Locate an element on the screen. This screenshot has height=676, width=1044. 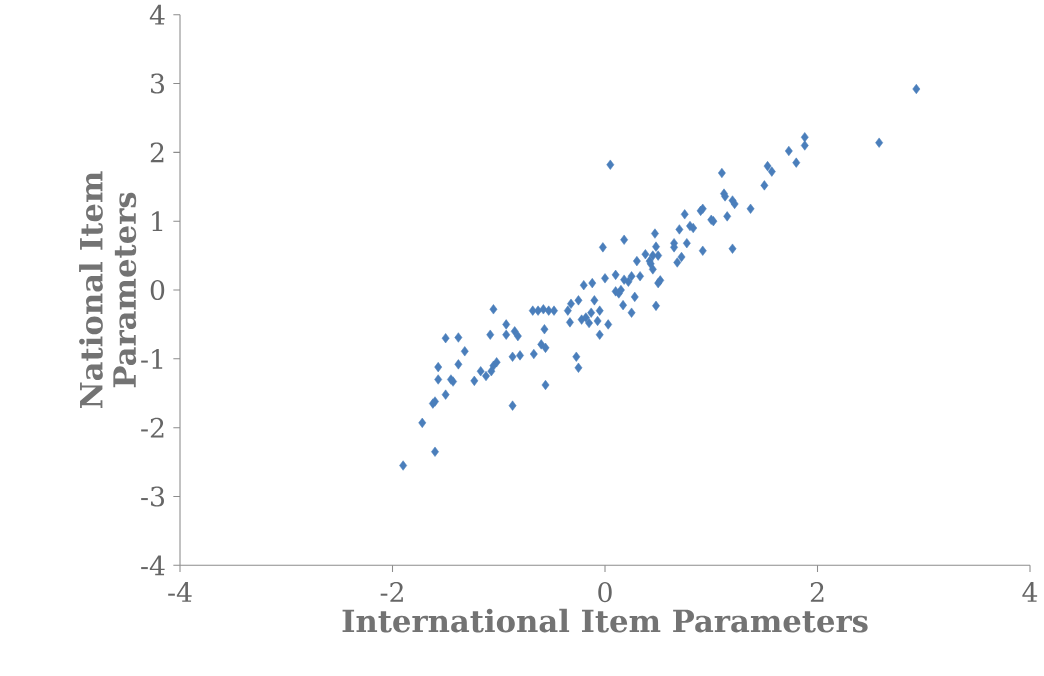
x-tick-label: 0 is located at coordinates (605, 592).